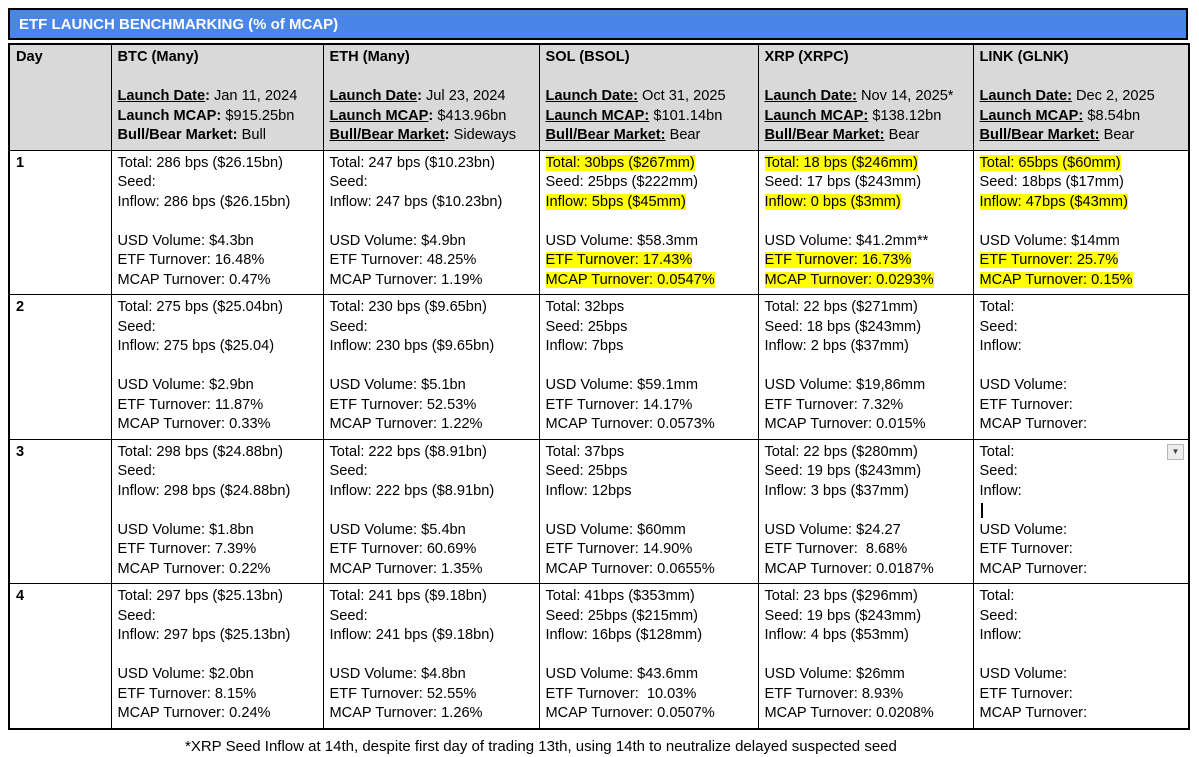 This screenshot has width=1199, height=757. Describe the element at coordinates (463, 96) in the screenshot. I see `meta-value: Jul 23, 2024` at that location.